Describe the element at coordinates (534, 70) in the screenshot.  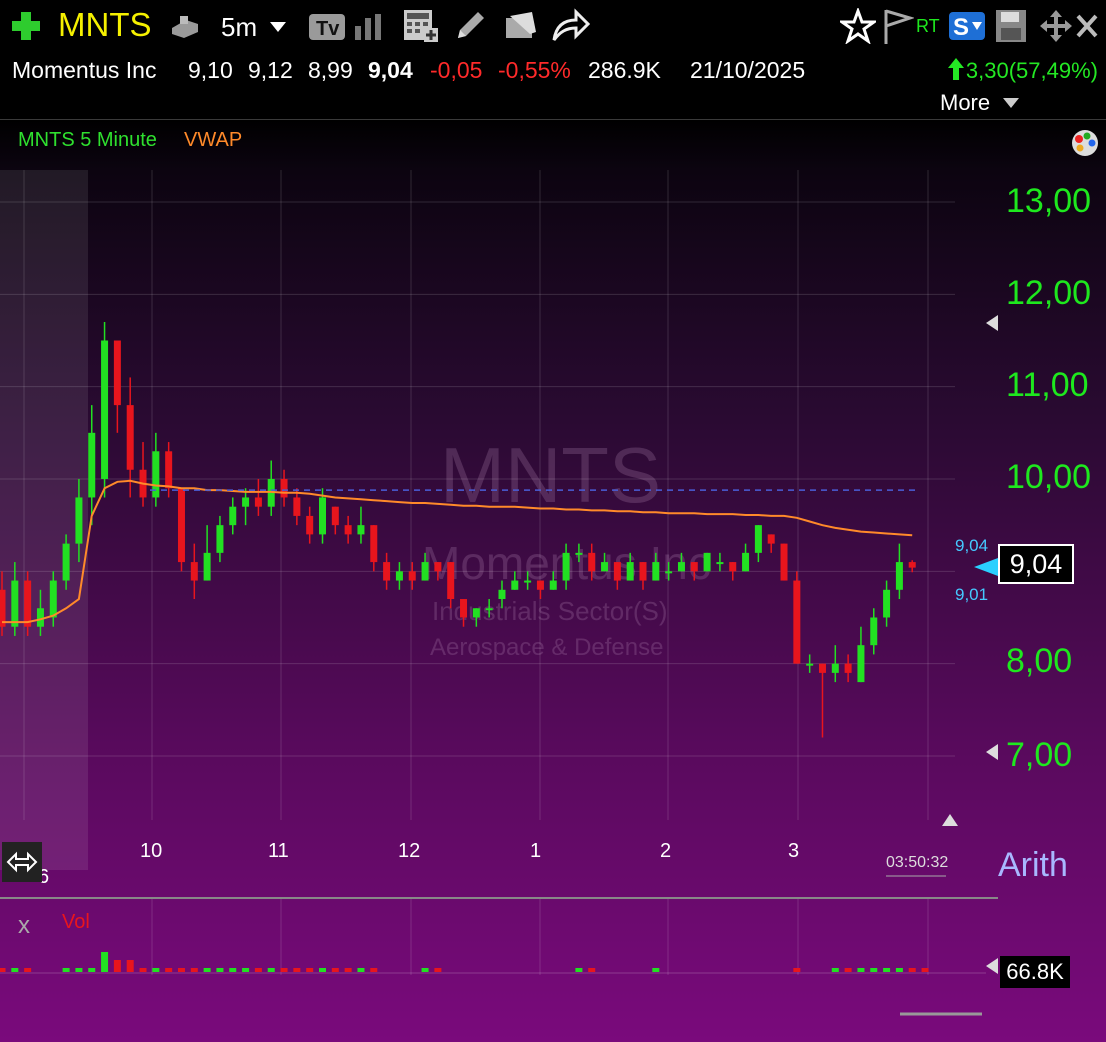
I see `price-change-percent: -0,55%` at that location.